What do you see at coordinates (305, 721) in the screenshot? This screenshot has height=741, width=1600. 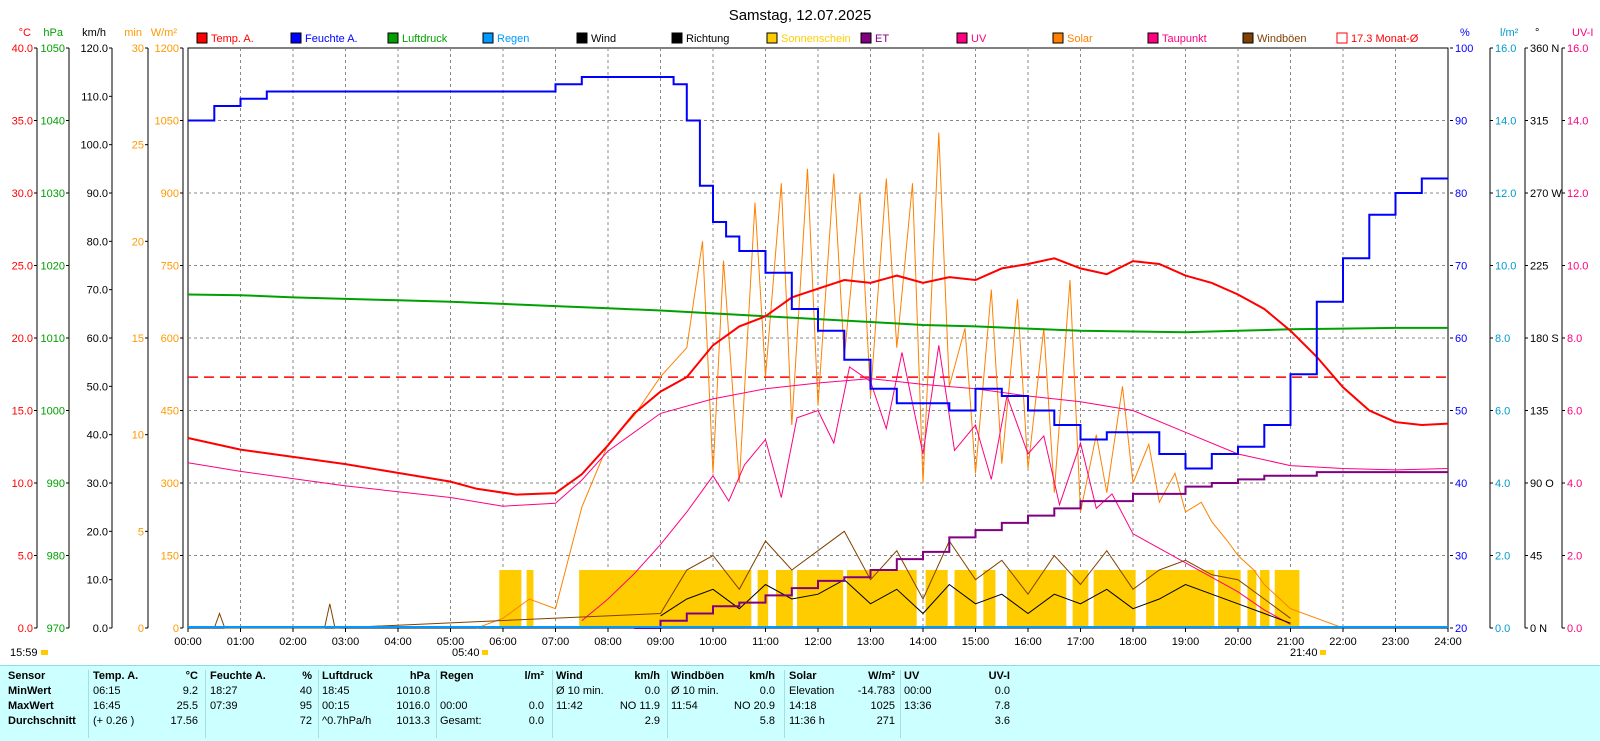 I see `stats-cell-value: 72` at bounding box center [305, 721].